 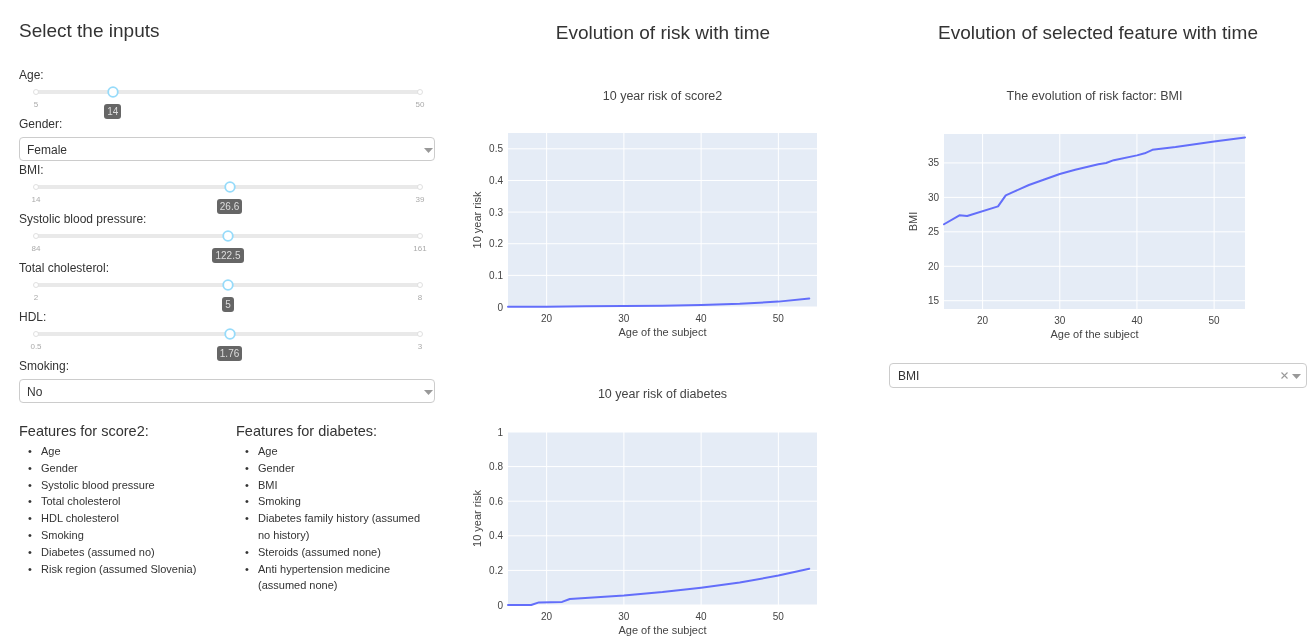 I want to click on text: HDL:, so click(x=33, y=317).